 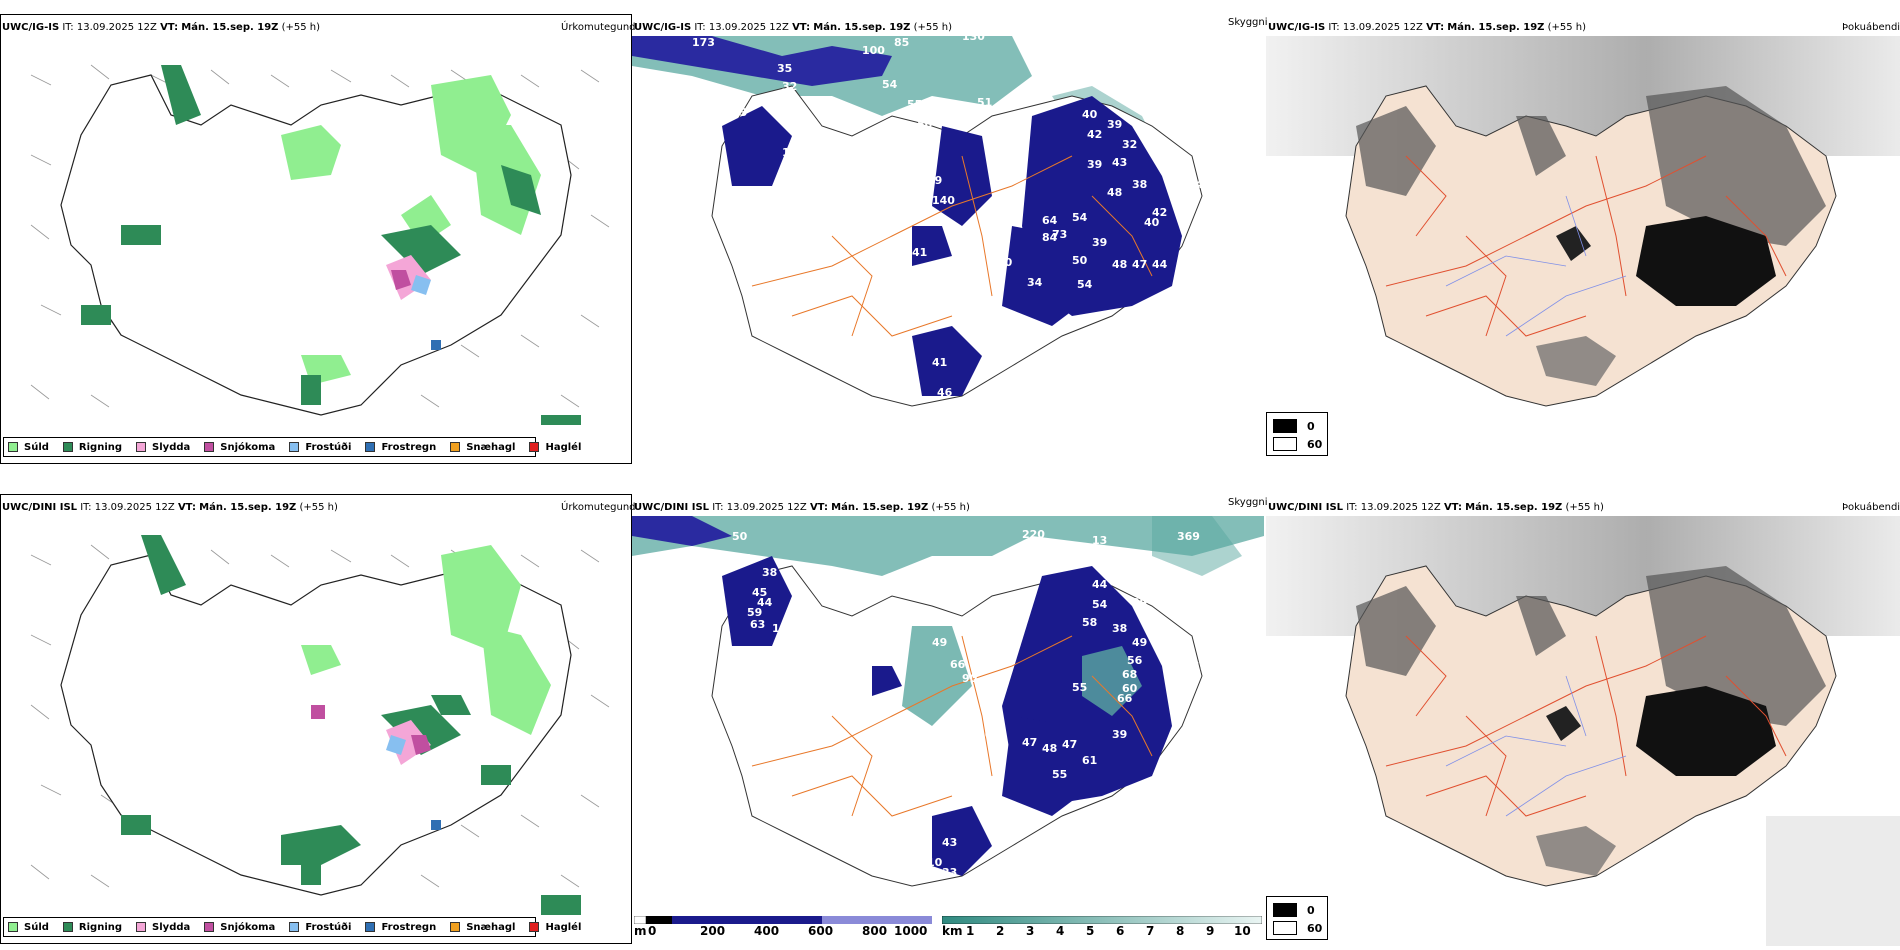 I want to click on legend-label: Snæhagl, so click(x=491, y=927).